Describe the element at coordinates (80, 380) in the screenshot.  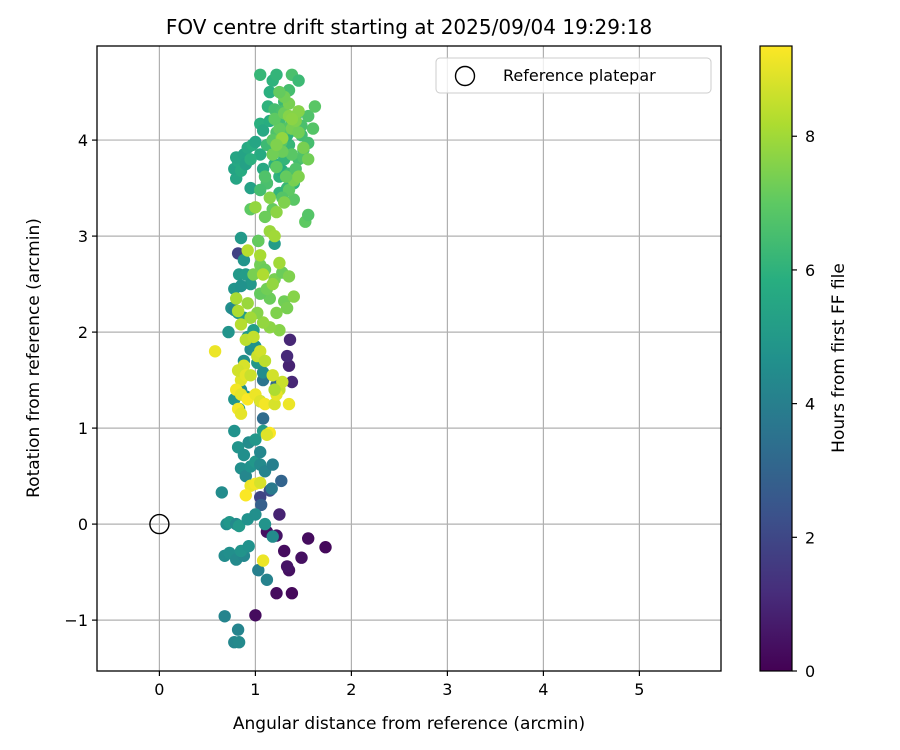
I see `y-axis-ticks: −1 0 1 2 3 4` at that location.